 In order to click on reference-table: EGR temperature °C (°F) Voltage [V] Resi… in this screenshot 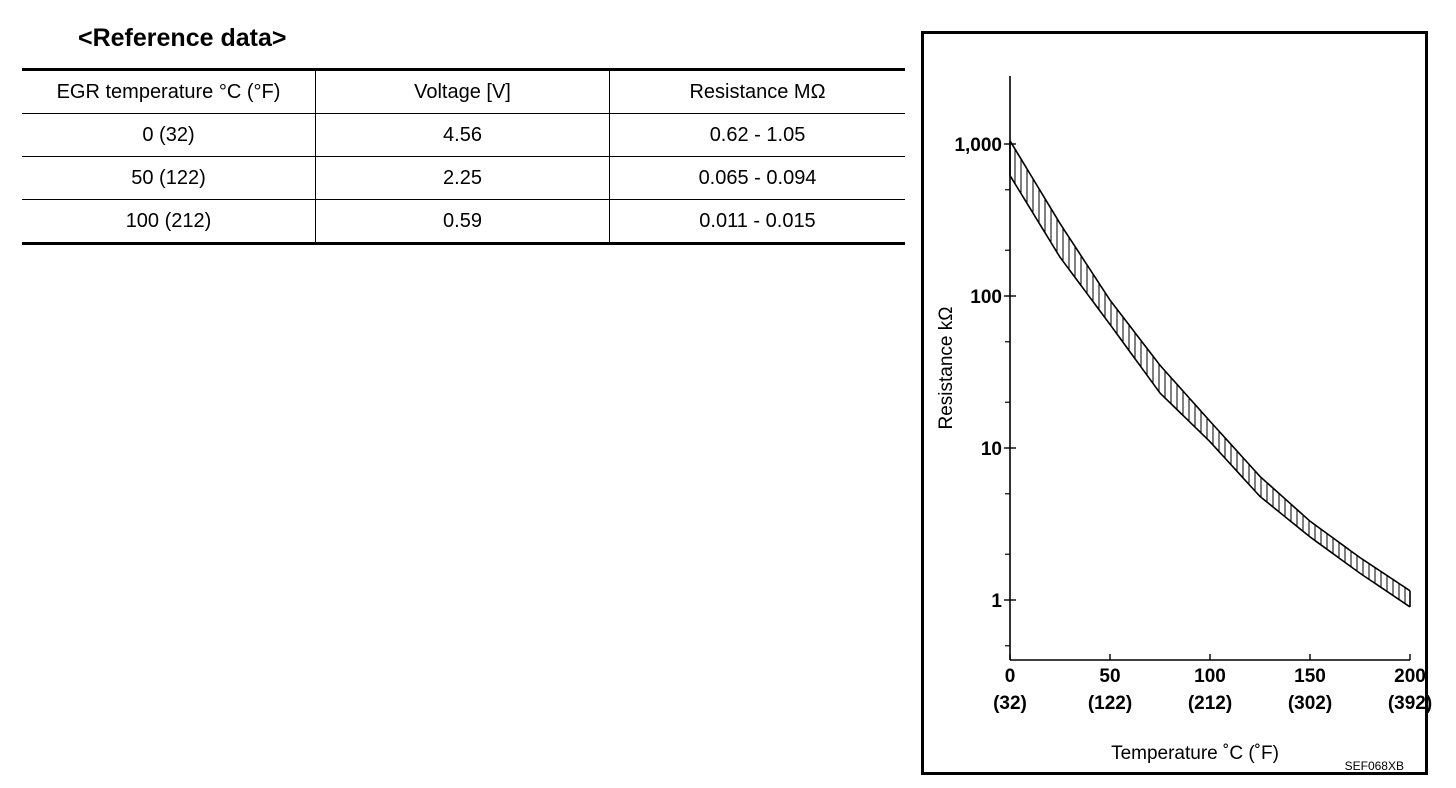, I will do `click(463, 156)`.